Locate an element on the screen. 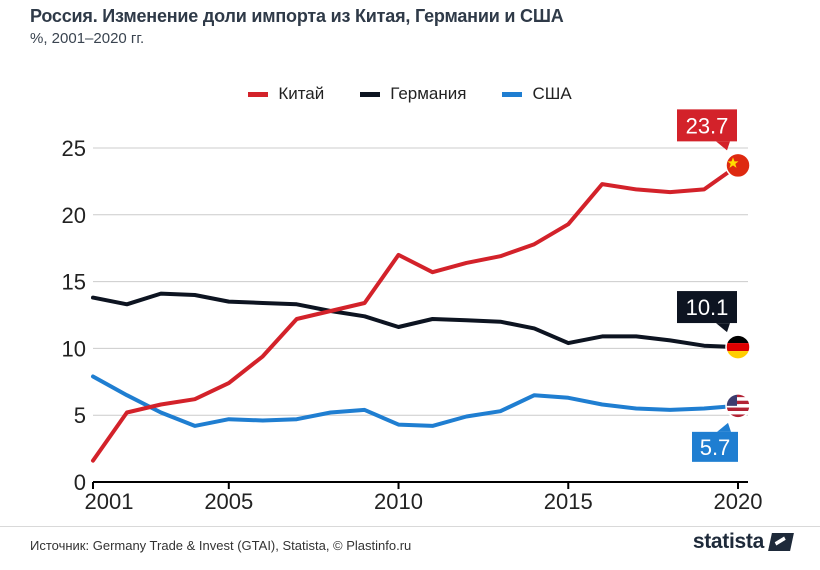  y-tick-label-5: 5 is located at coordinates (80, 415).